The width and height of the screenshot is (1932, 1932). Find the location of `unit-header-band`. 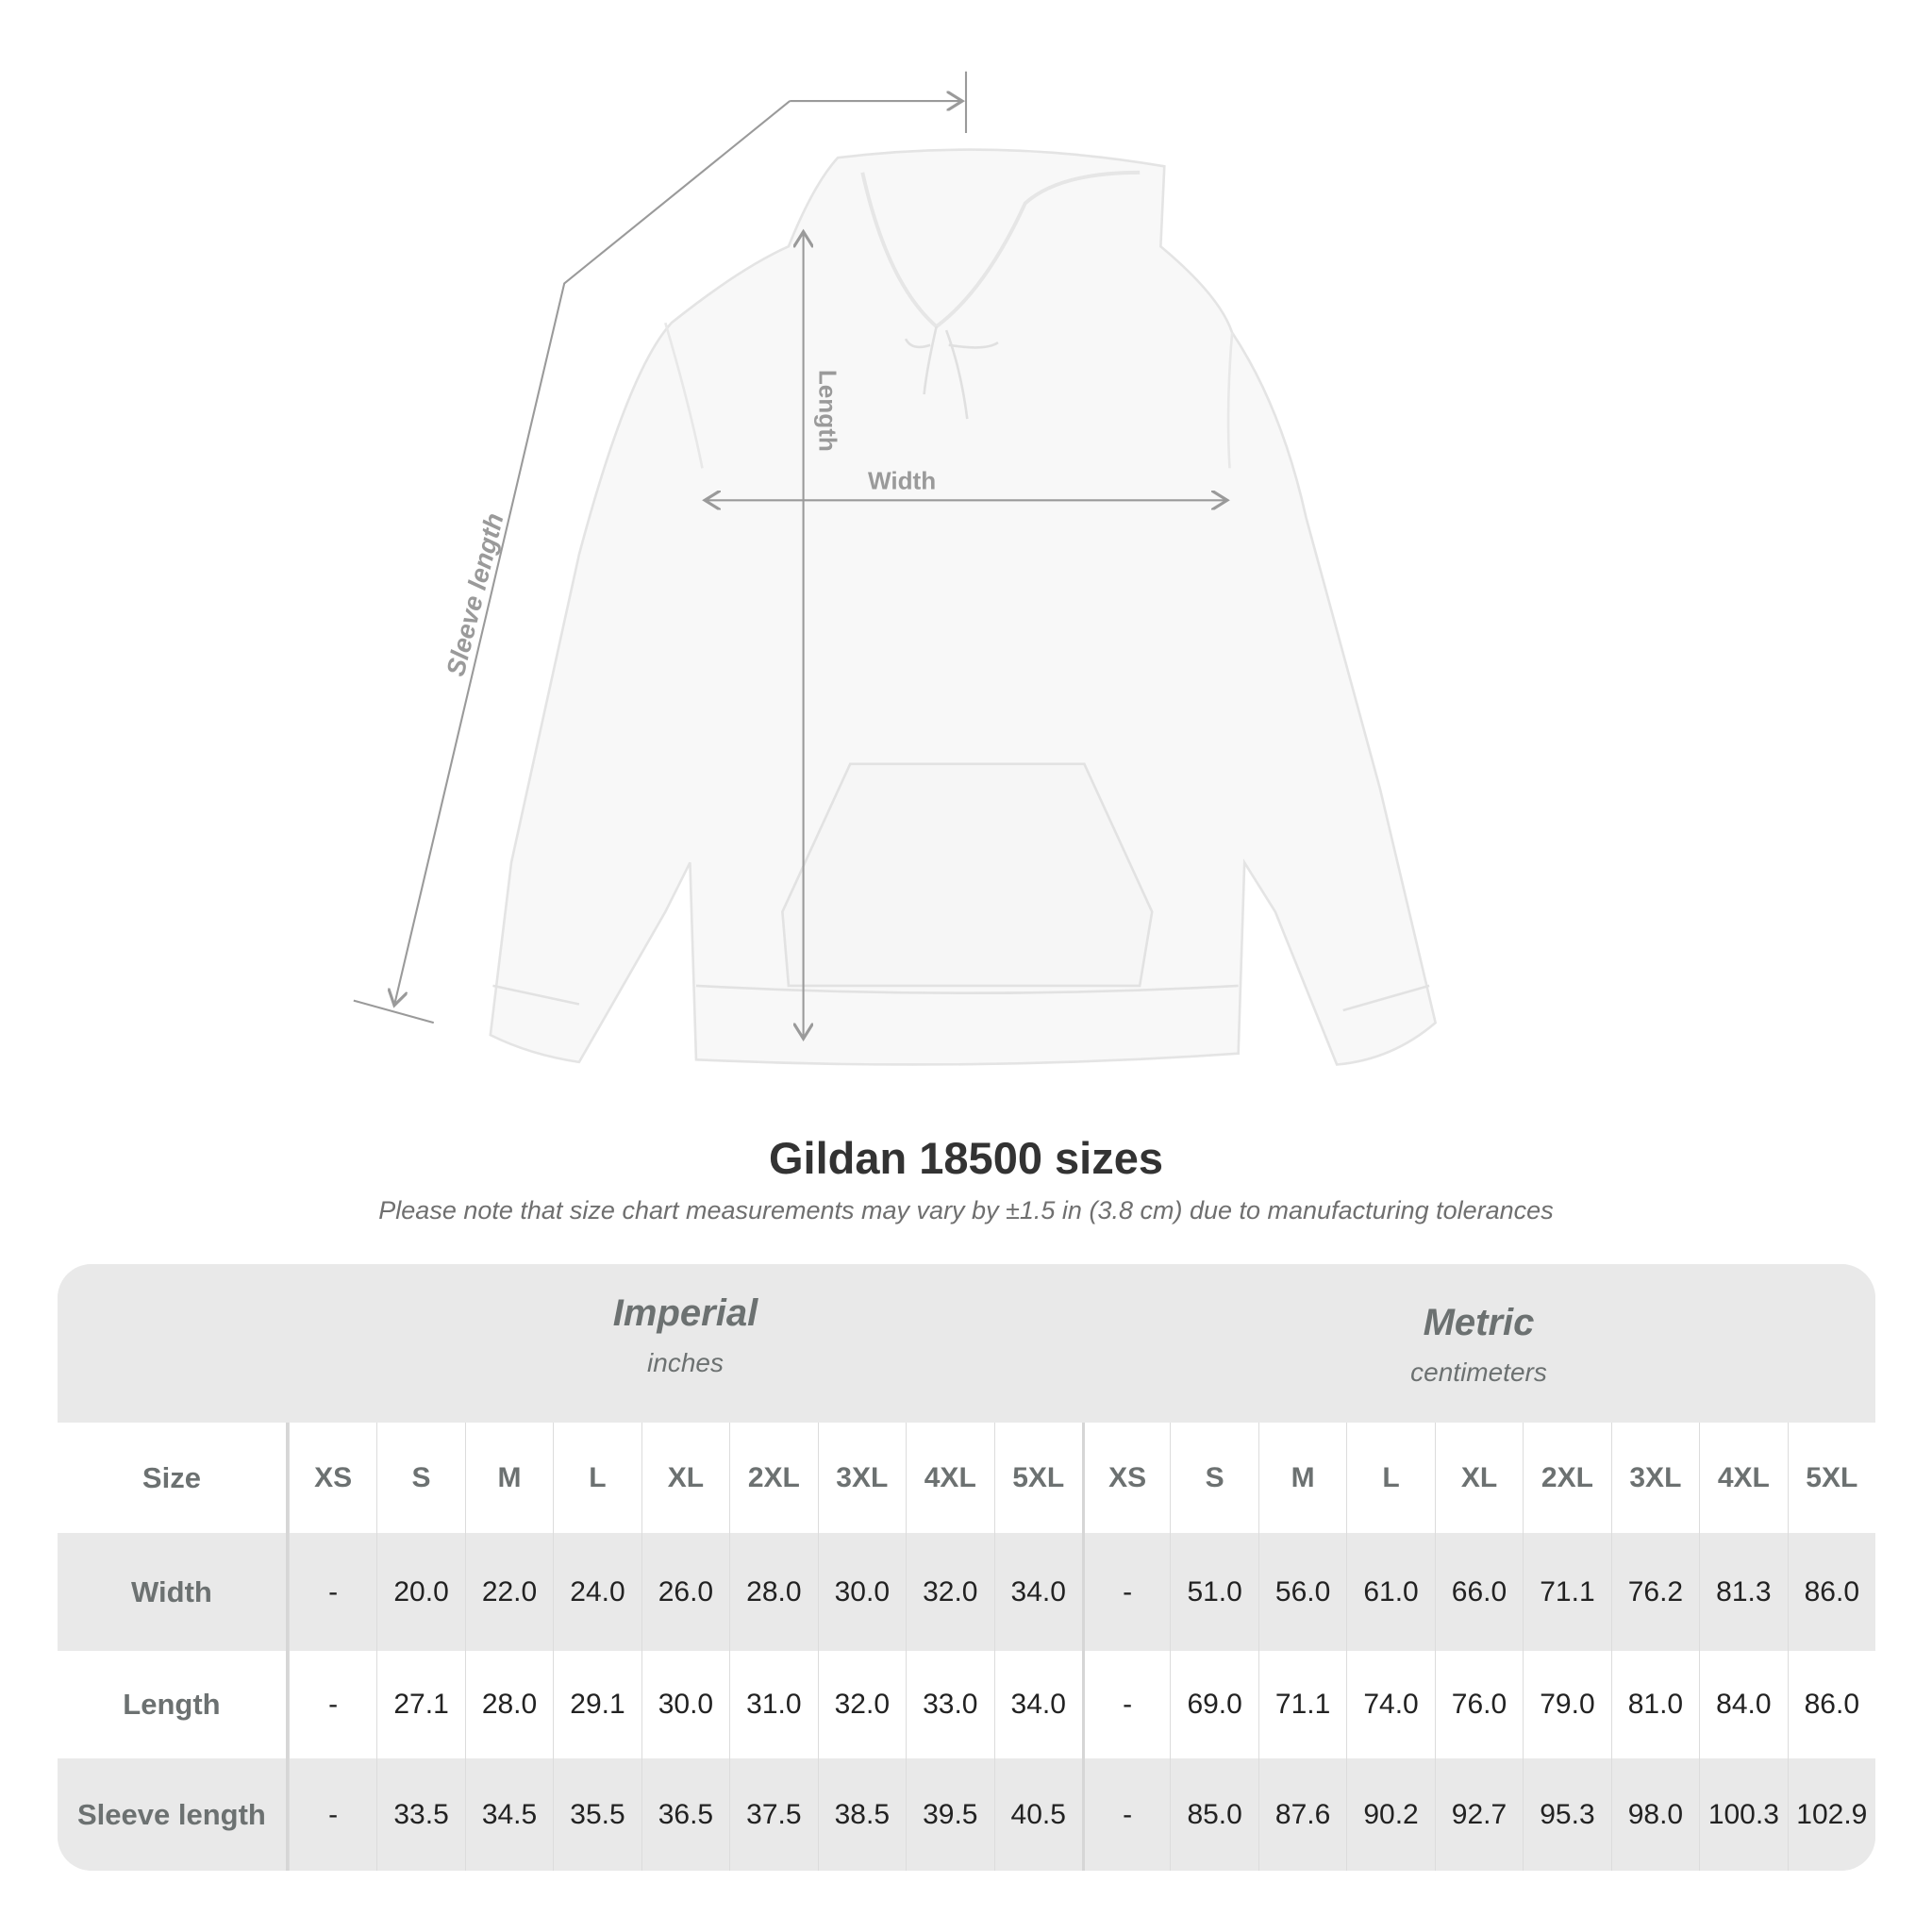

unit-header-band is located at coordinates (967, 1343).